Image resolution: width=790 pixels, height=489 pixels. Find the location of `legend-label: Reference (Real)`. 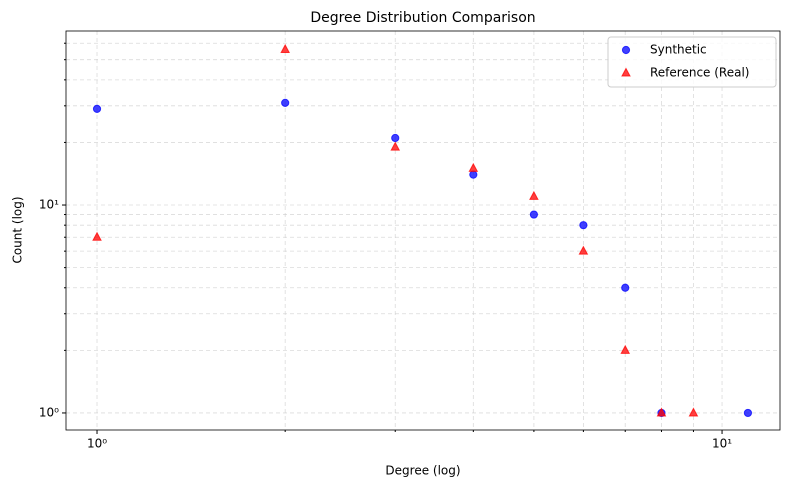

legend-label: Reference (Real) is located at coordinates (699, 73).